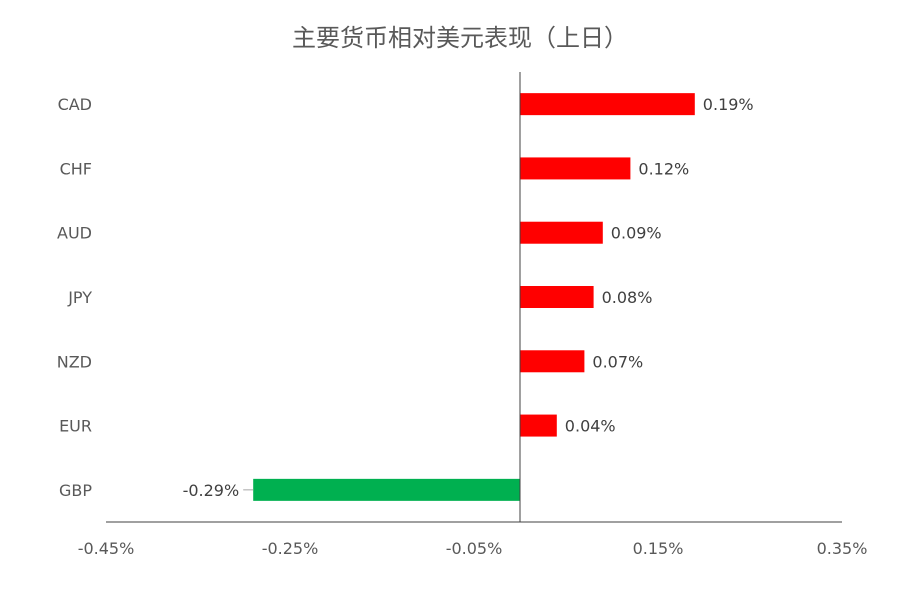  I want to click on bar-aud, so click(561, 232).